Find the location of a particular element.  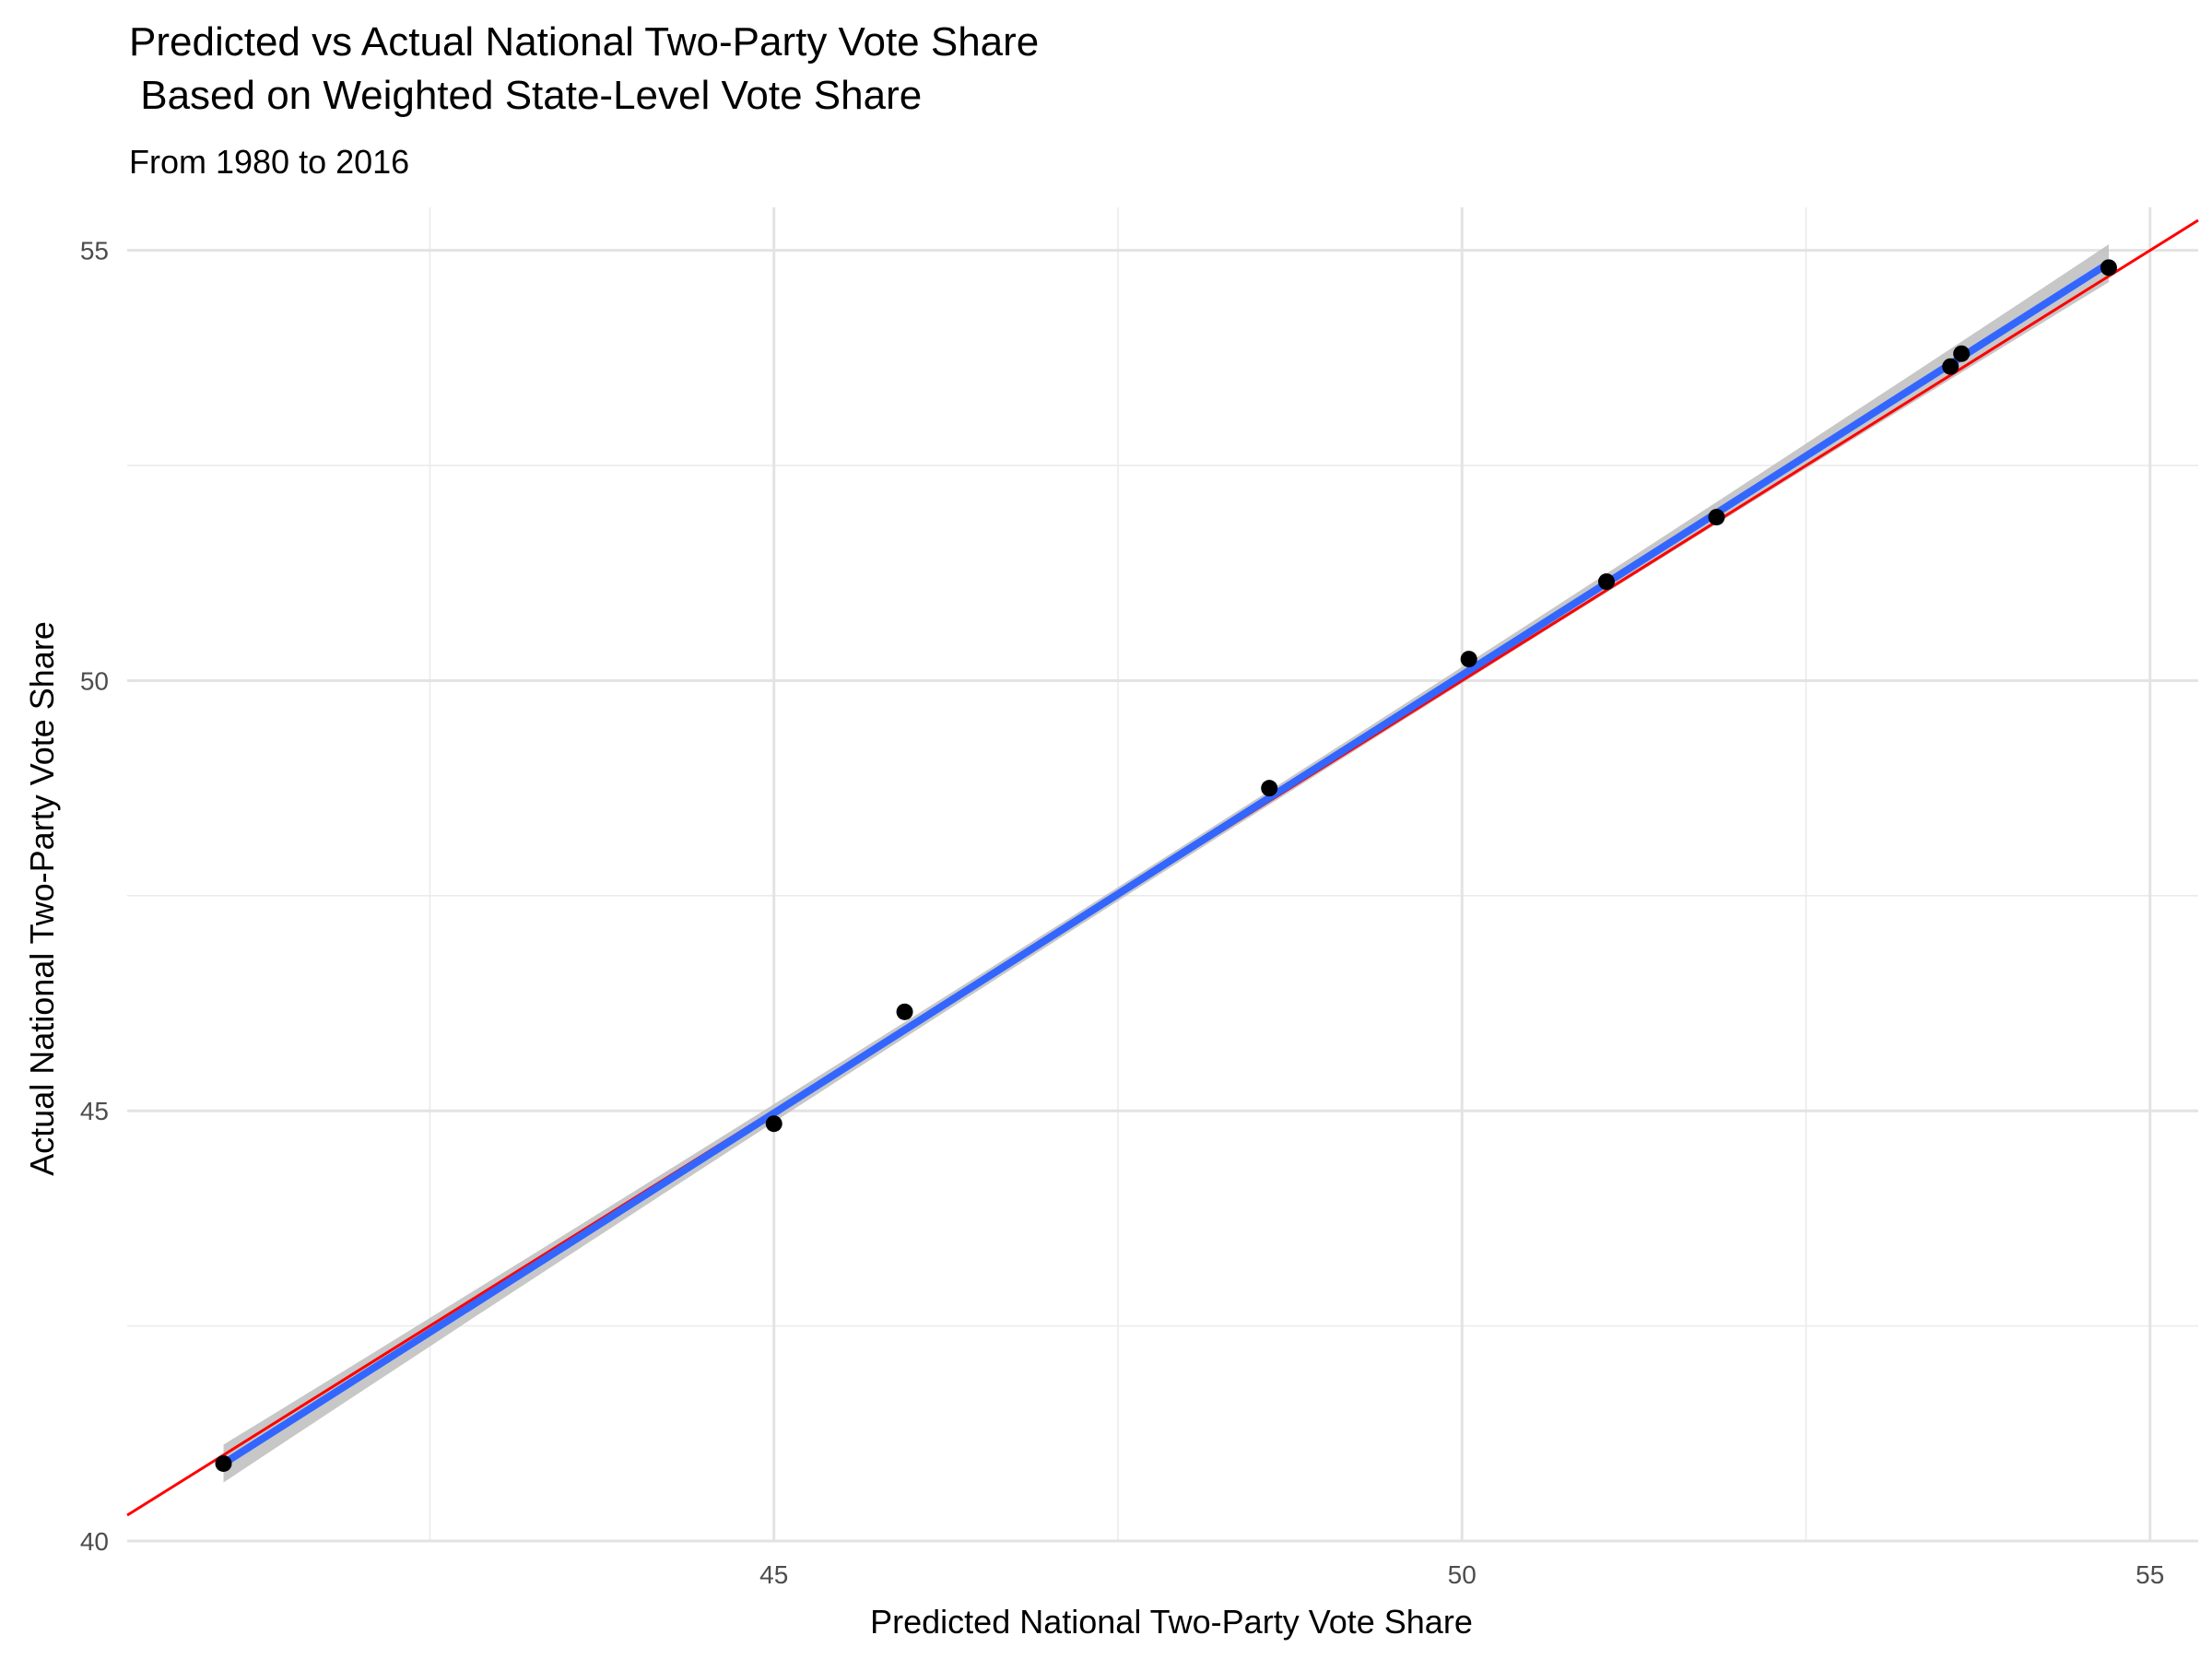

x-tick-label: 55 is located at coordinates (2150, 1574).